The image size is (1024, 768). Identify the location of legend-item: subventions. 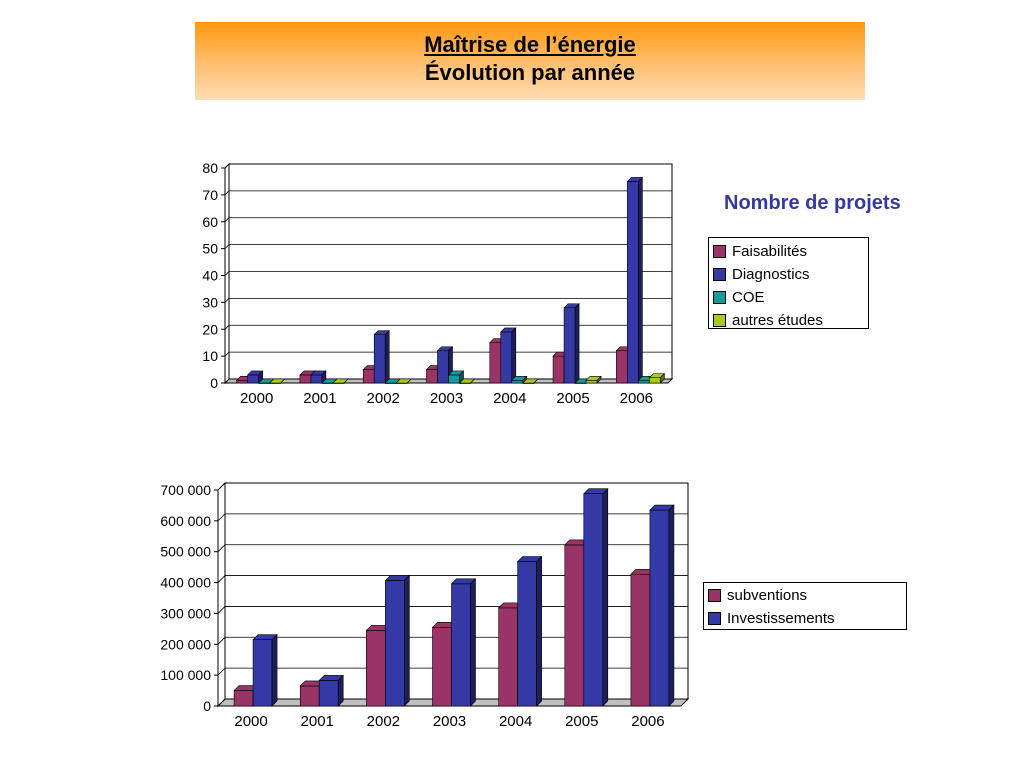
(805, 595).